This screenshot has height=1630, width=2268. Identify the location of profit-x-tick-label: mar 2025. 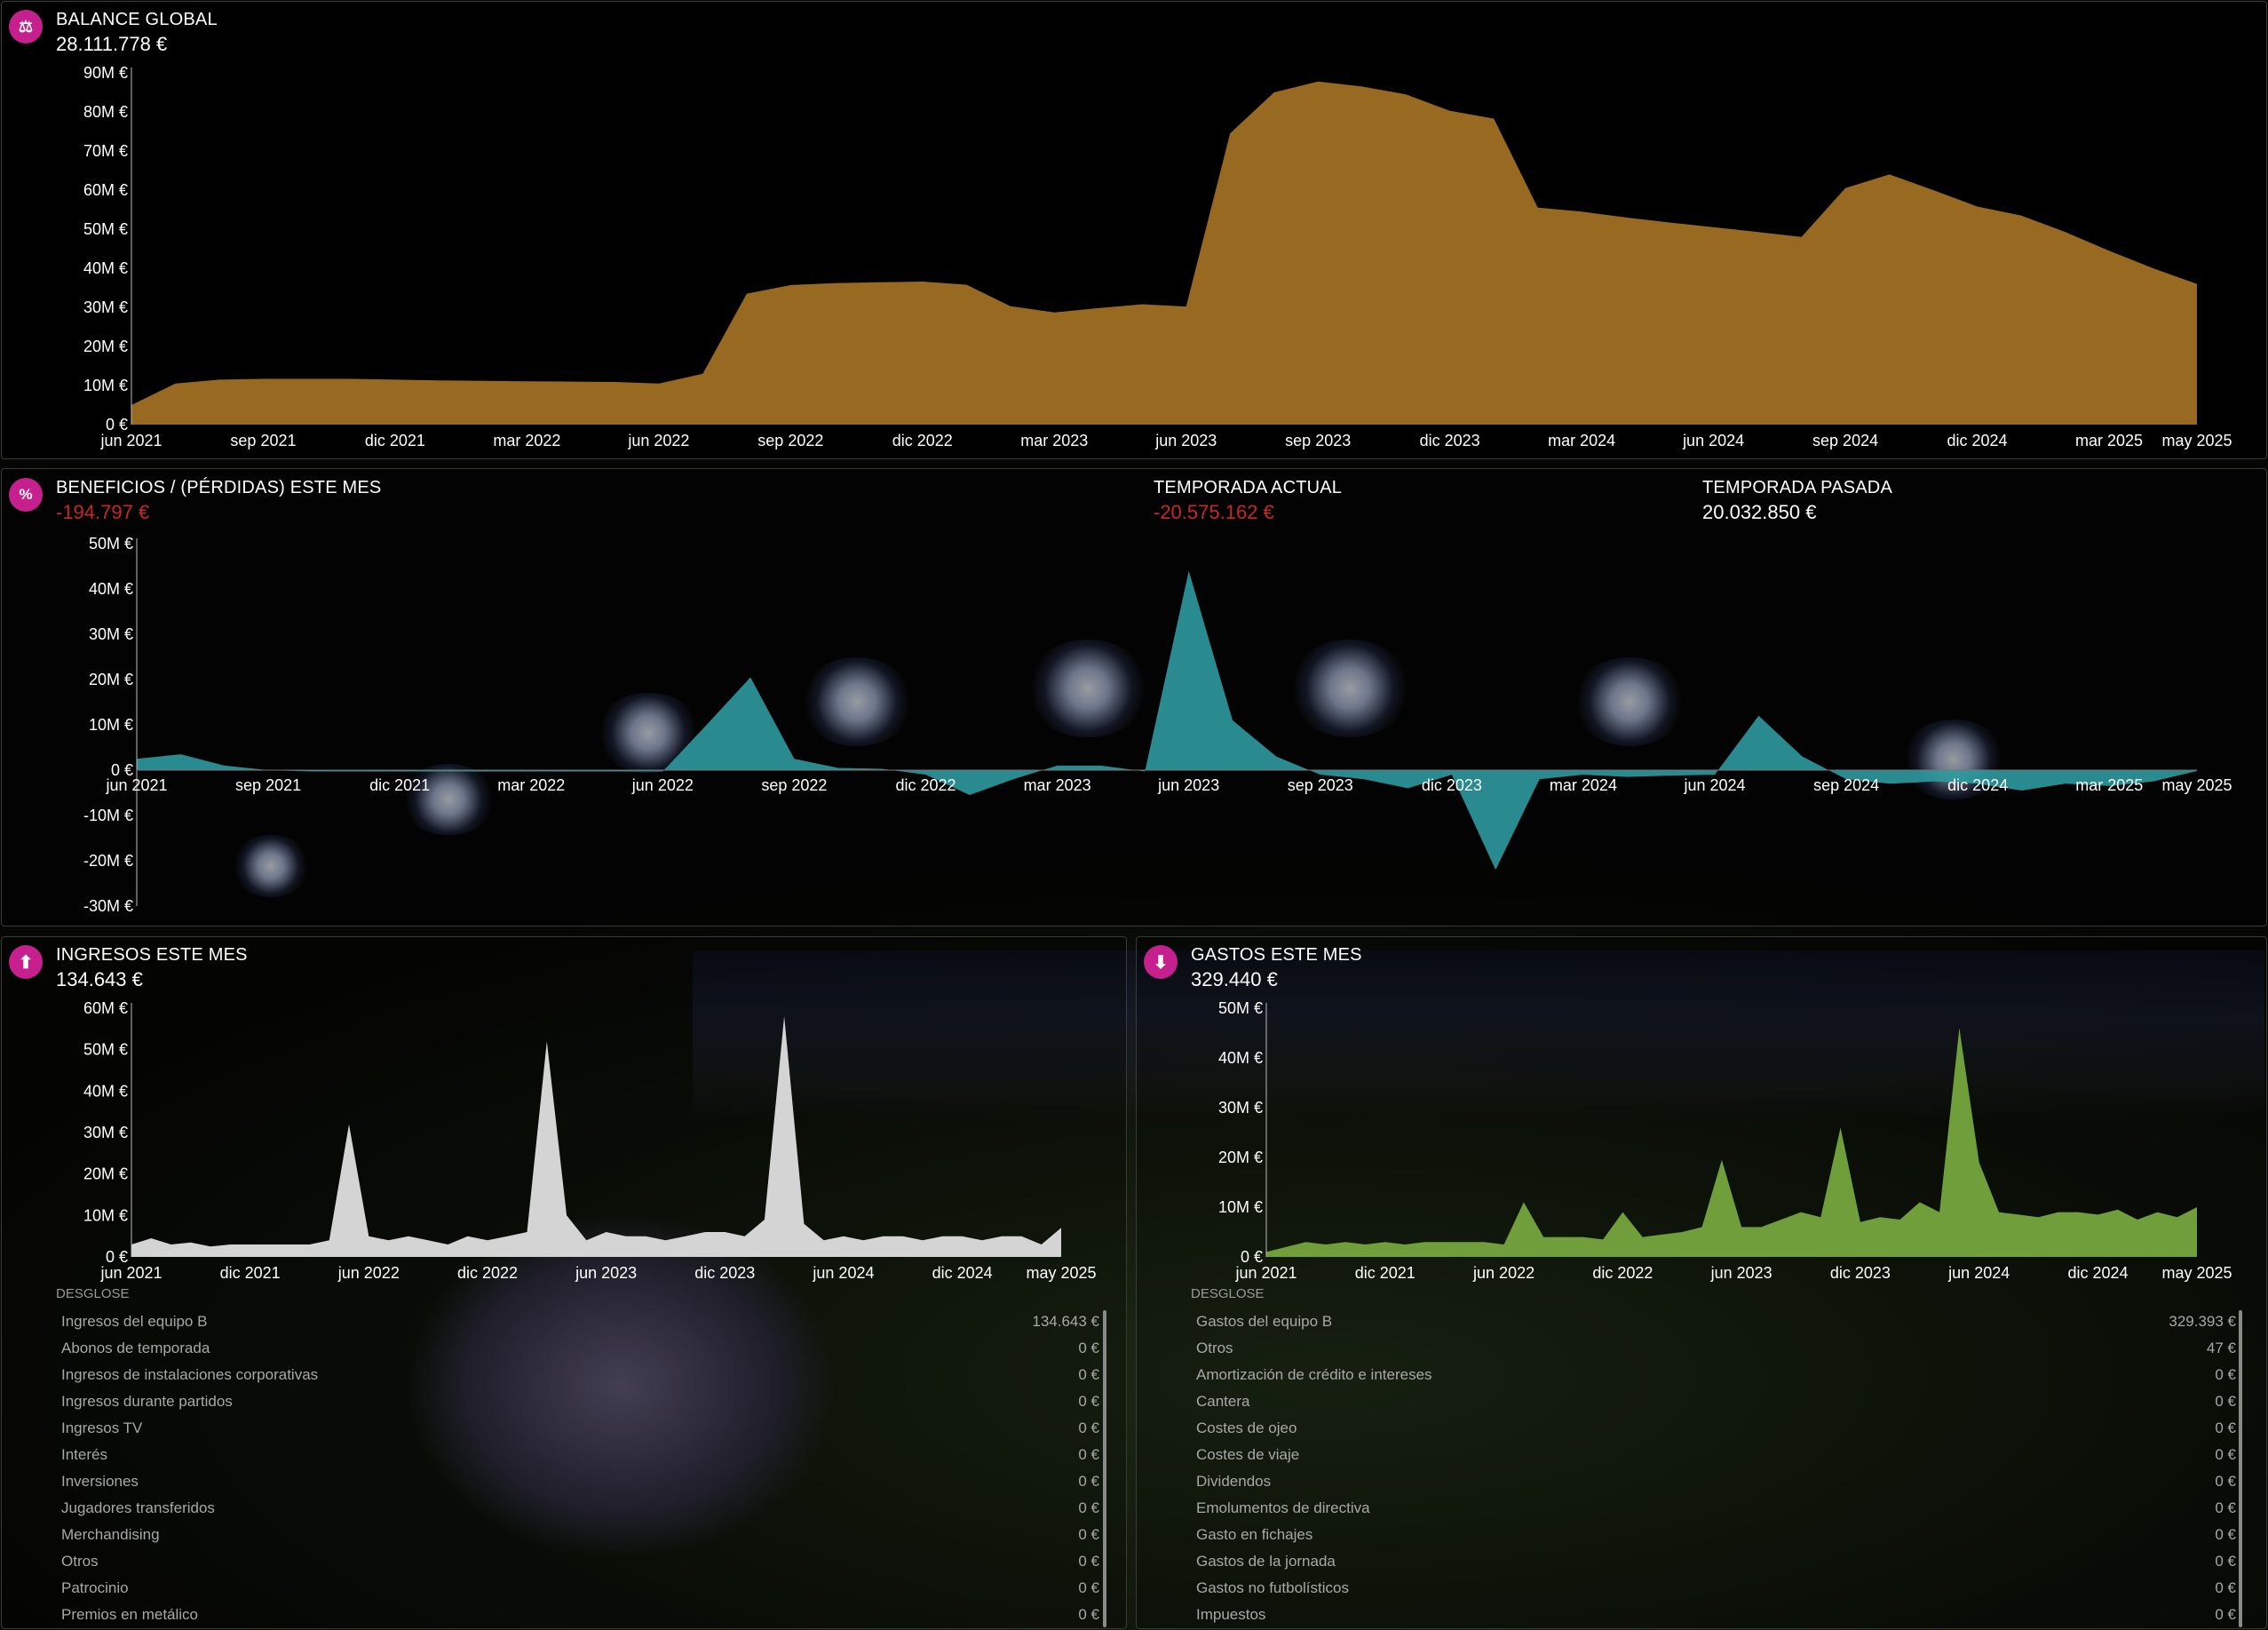
(2109, 785).